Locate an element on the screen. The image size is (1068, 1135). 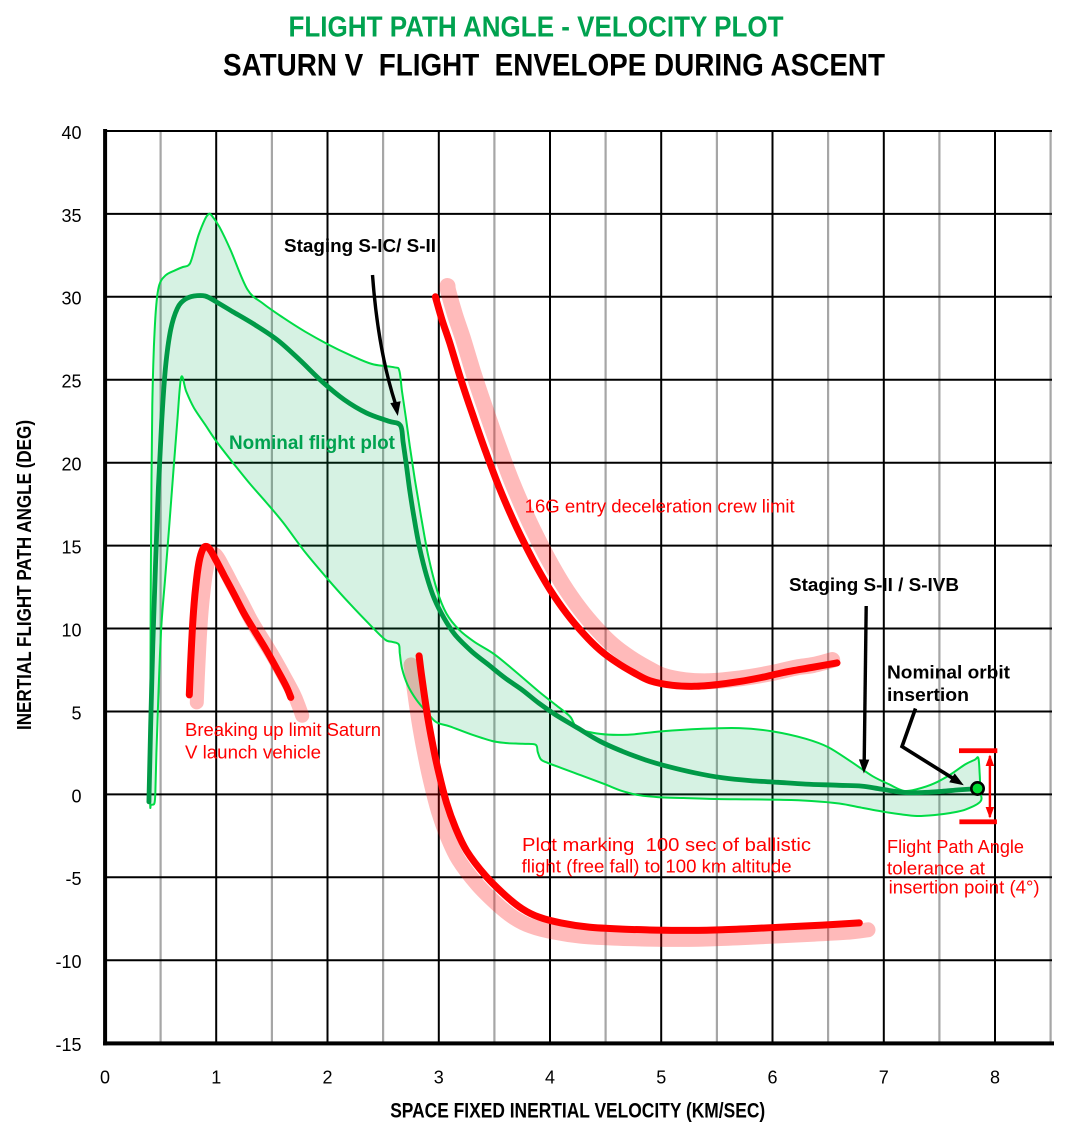
svg-text: 3 is located at coordinates (439, 1077).